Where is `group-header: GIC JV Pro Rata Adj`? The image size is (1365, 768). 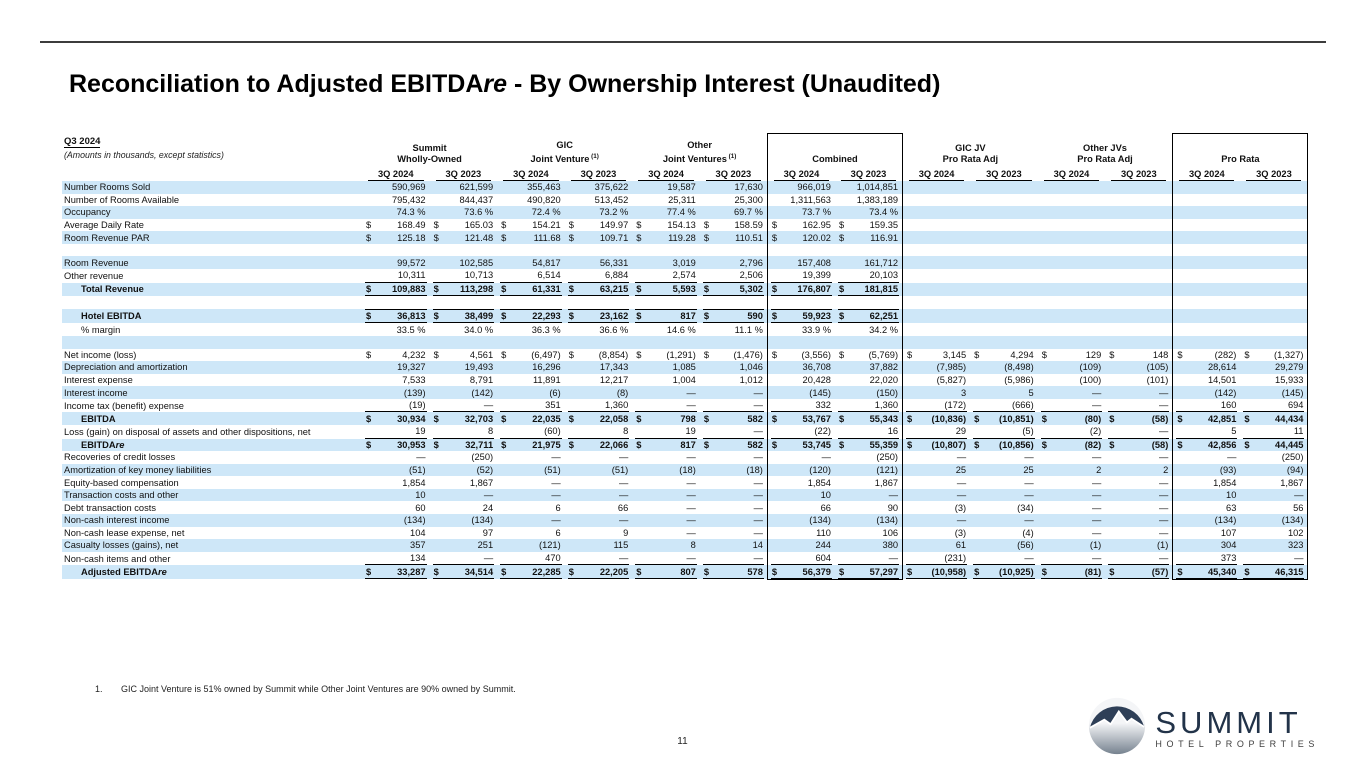 group-header: GIC JV Pro Rata Adj is located at coordinates (970, 151).